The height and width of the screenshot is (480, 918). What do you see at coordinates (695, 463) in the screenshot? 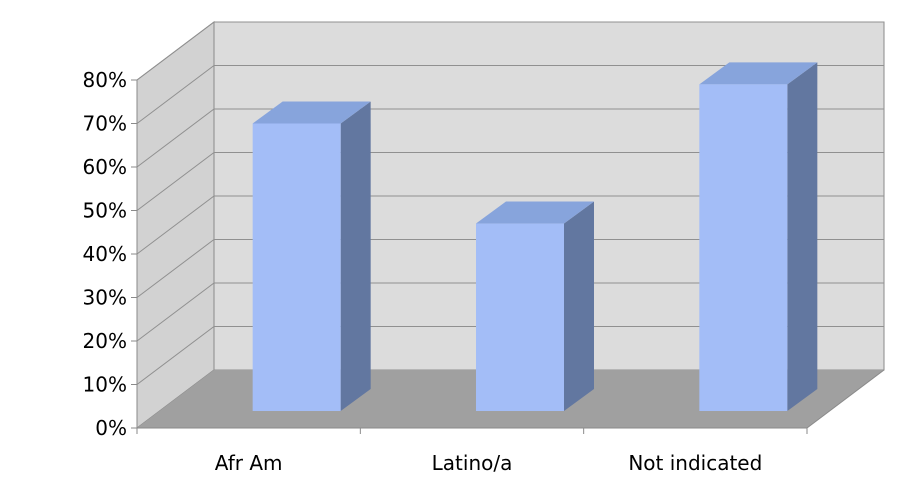
I see `x-category-label: Not indicated` at bounding box center [695, 463].